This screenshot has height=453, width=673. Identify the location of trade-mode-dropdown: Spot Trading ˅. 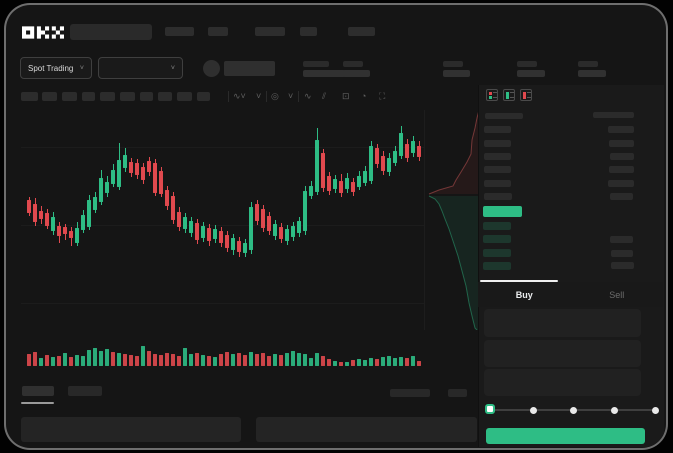
(56, 68).